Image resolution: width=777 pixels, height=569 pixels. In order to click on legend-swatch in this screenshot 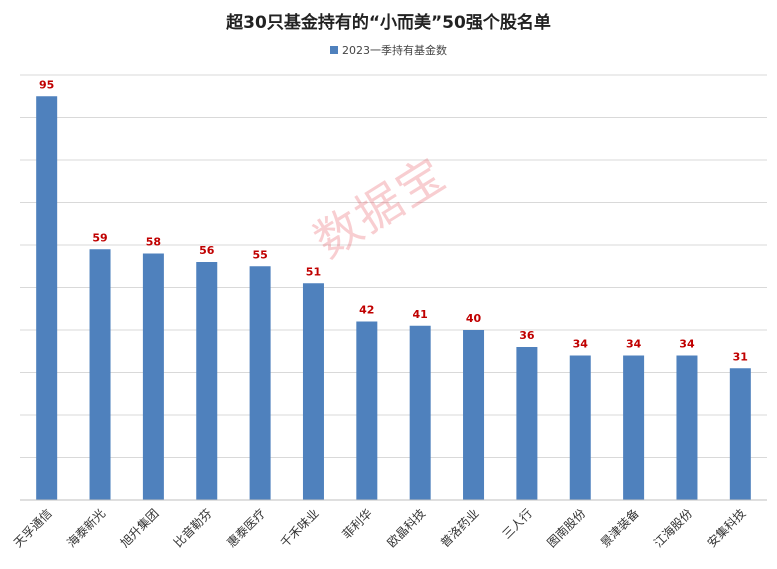, I will do `click(334, 50)`.